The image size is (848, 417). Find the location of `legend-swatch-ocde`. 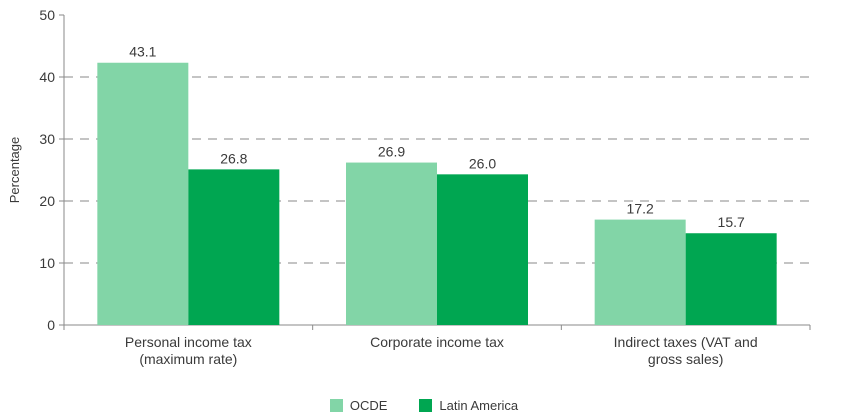

legend-swatch-ocde is located at coordinates (336, 405).